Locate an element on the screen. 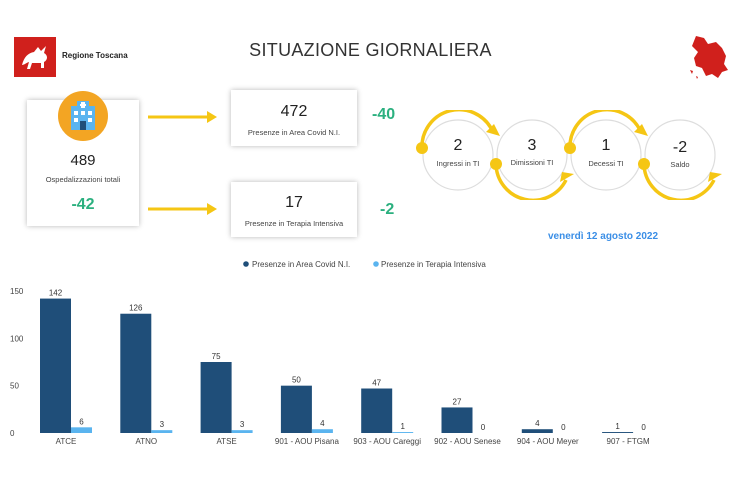  y-tick-label: 50 is located at coordinates (14, 386).